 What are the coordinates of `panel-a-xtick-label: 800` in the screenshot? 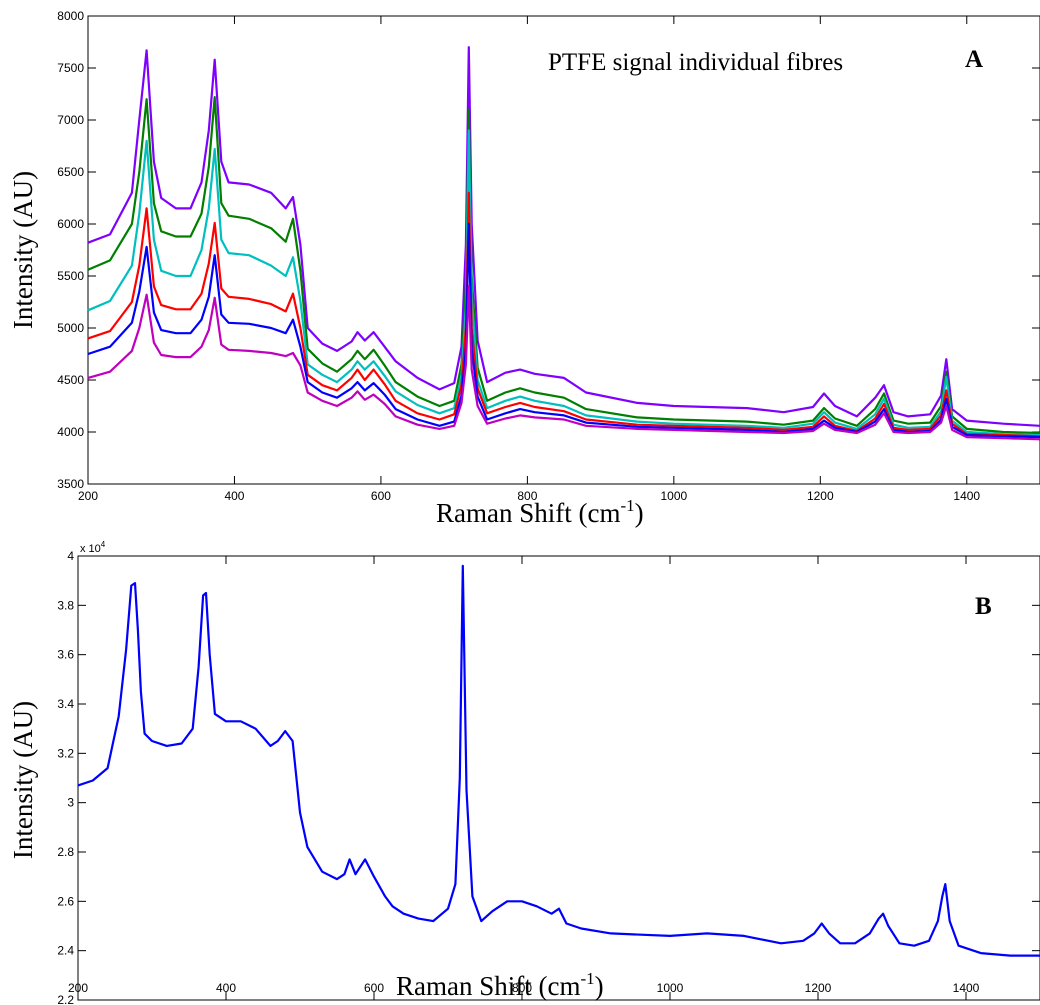 It's located at (527, 496).